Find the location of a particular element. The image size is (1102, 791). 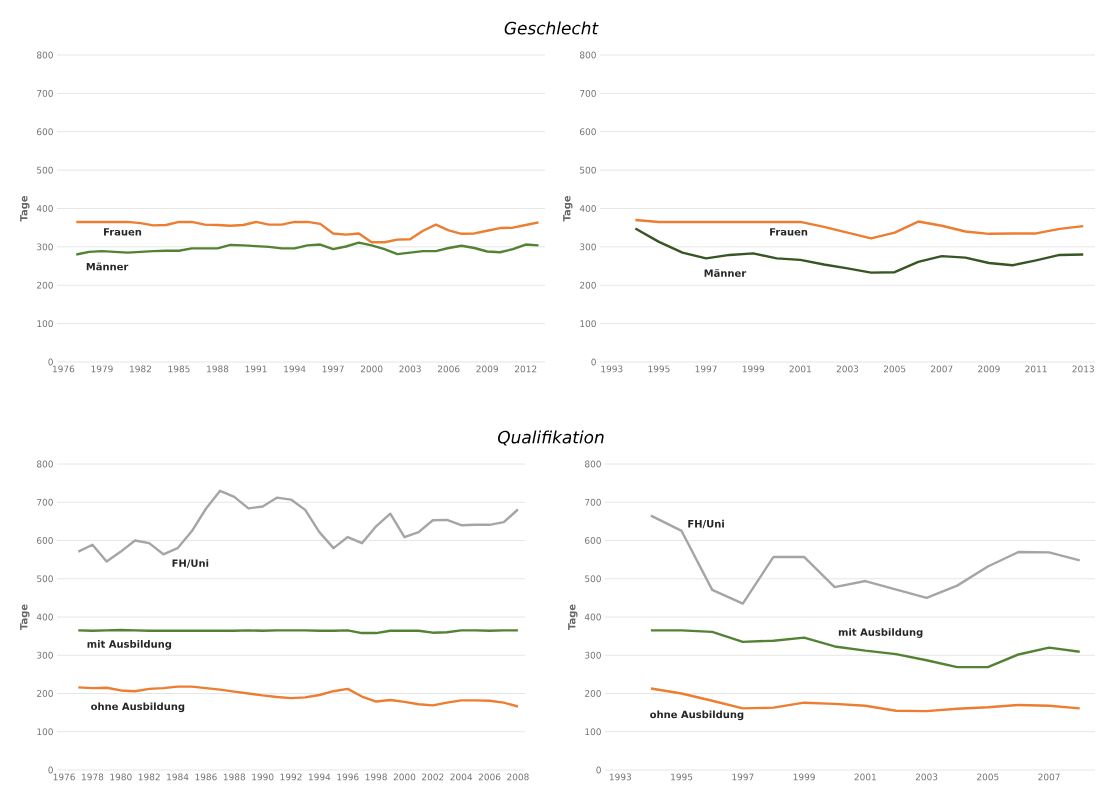

x-tick-label: 1996 is located at coordinates (348, 777).